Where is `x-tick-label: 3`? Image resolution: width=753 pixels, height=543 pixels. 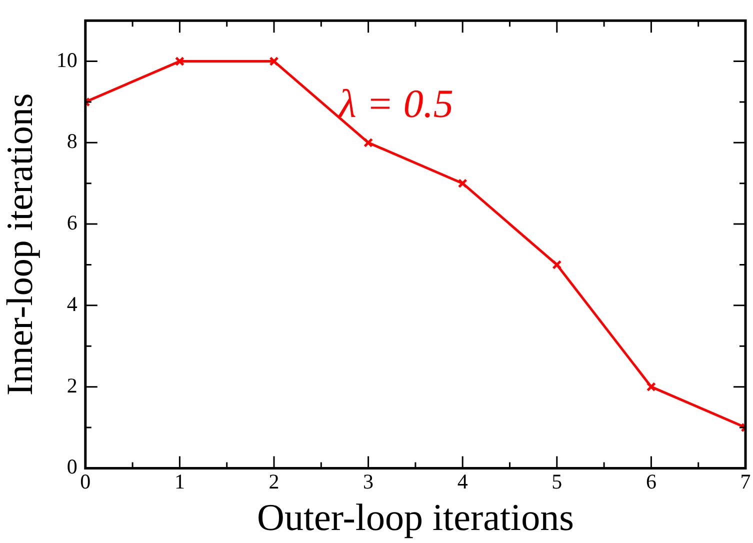 x-tick-label: 3 is located at coordinates (368, 481).